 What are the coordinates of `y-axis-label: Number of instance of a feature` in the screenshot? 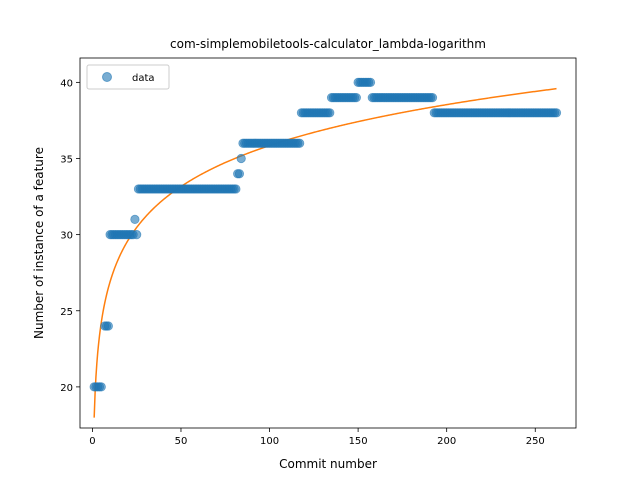 It's located at (39, 243).